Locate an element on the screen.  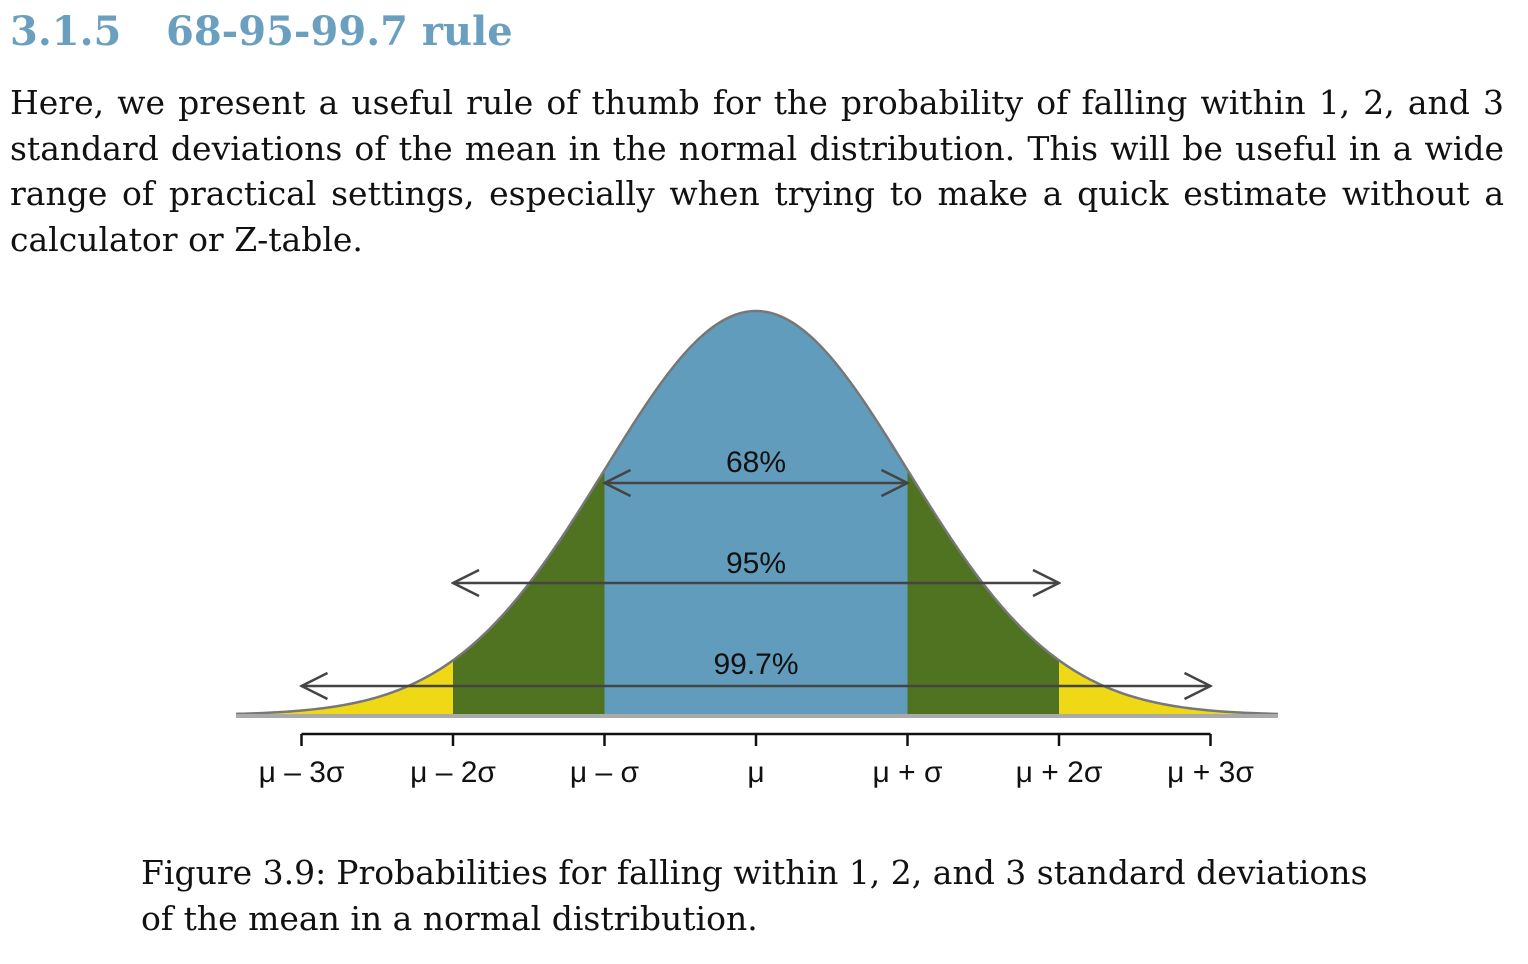
section-heading: 3.1.5 68-95-99.7 rule is located at coordinates (261, 32).